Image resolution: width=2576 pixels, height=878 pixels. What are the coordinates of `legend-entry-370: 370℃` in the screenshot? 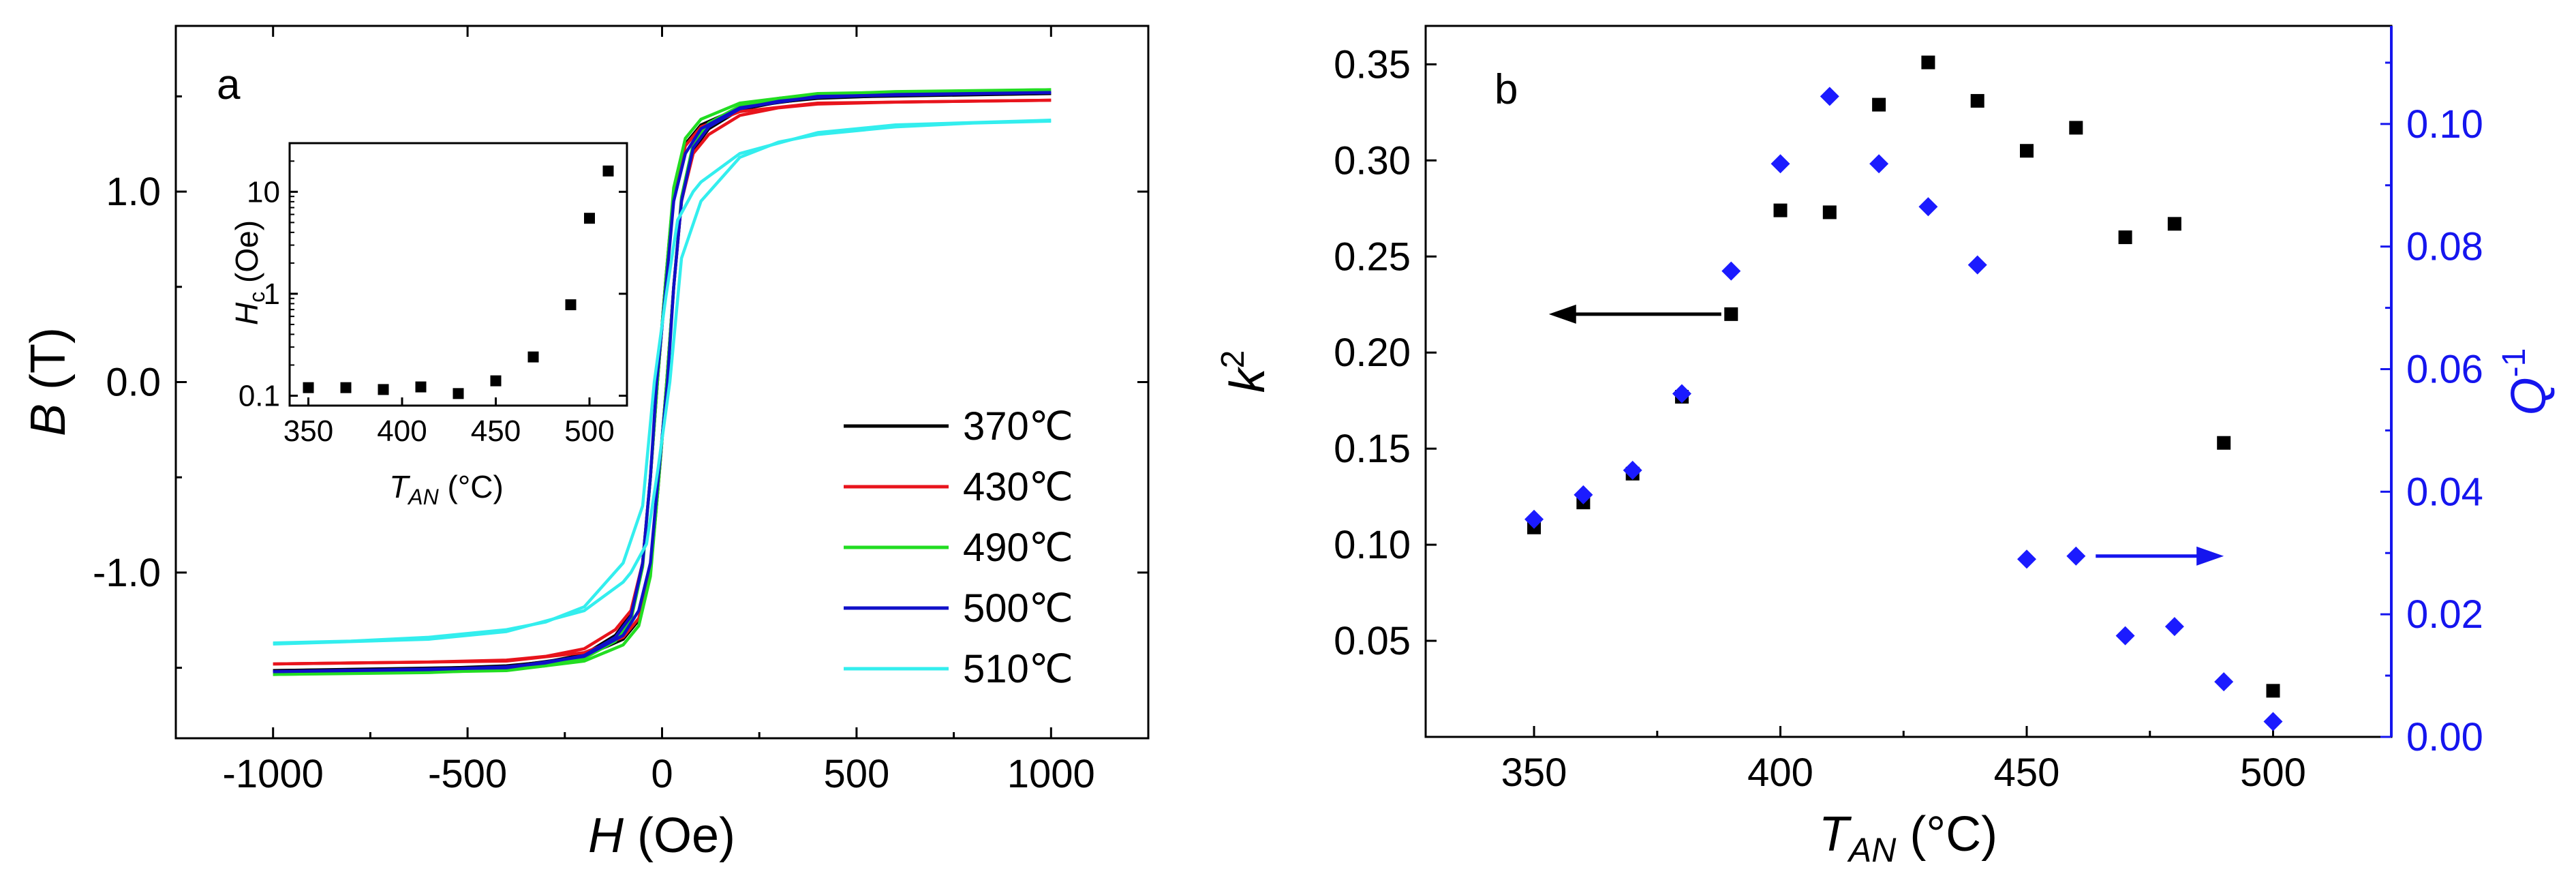 It's located at (959, 426).